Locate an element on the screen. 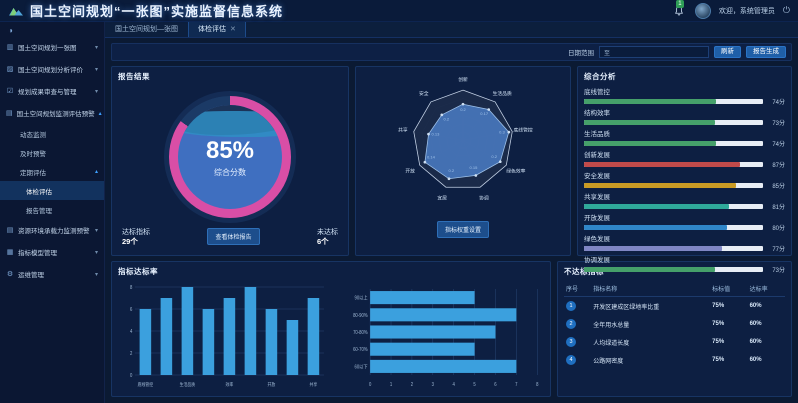  svg-text: 开放 is located at coordinates (410, 170).